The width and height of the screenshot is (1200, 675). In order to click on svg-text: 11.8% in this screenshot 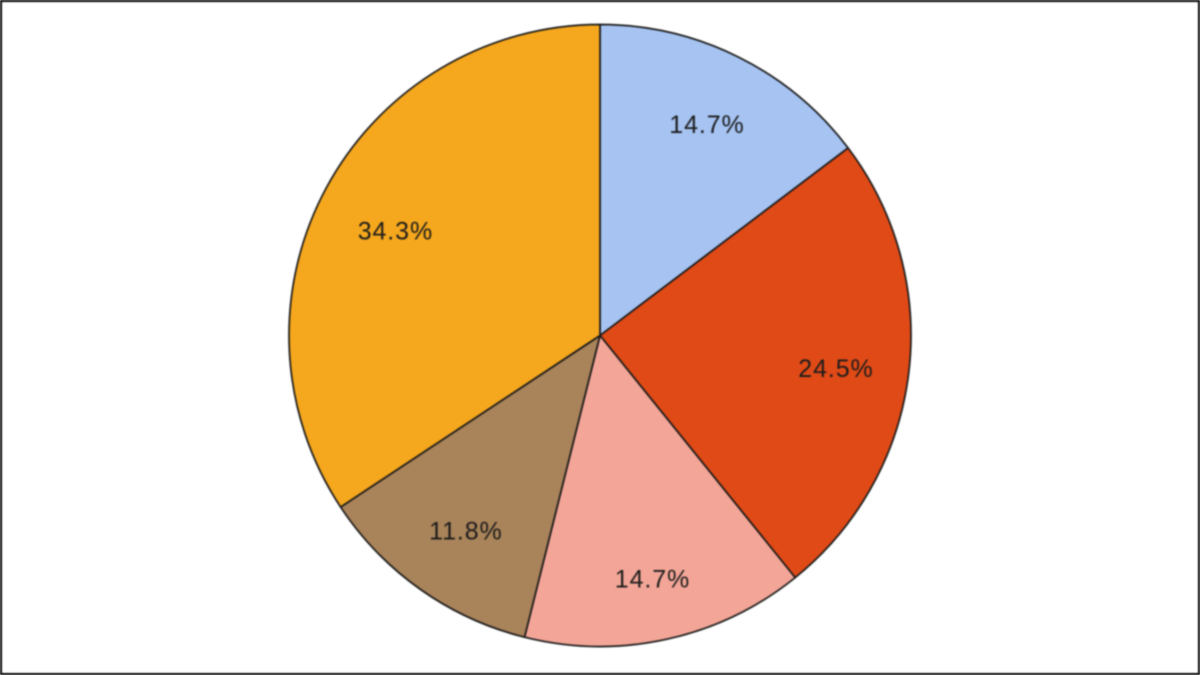, I will do `click(466, 532)`.